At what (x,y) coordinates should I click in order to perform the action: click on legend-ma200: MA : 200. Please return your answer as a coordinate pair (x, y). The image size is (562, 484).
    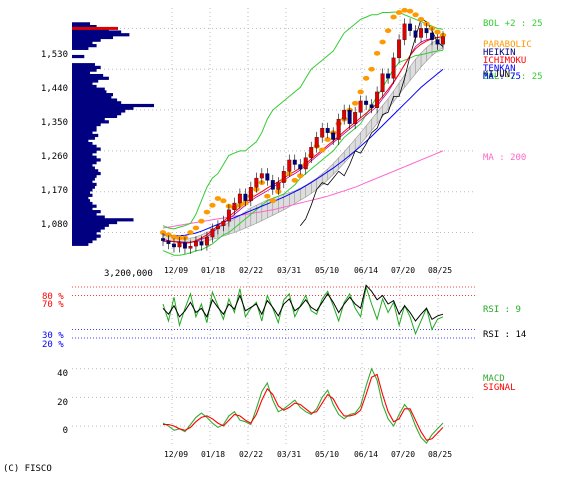
    Looking at the image, I should click on (504, 158).